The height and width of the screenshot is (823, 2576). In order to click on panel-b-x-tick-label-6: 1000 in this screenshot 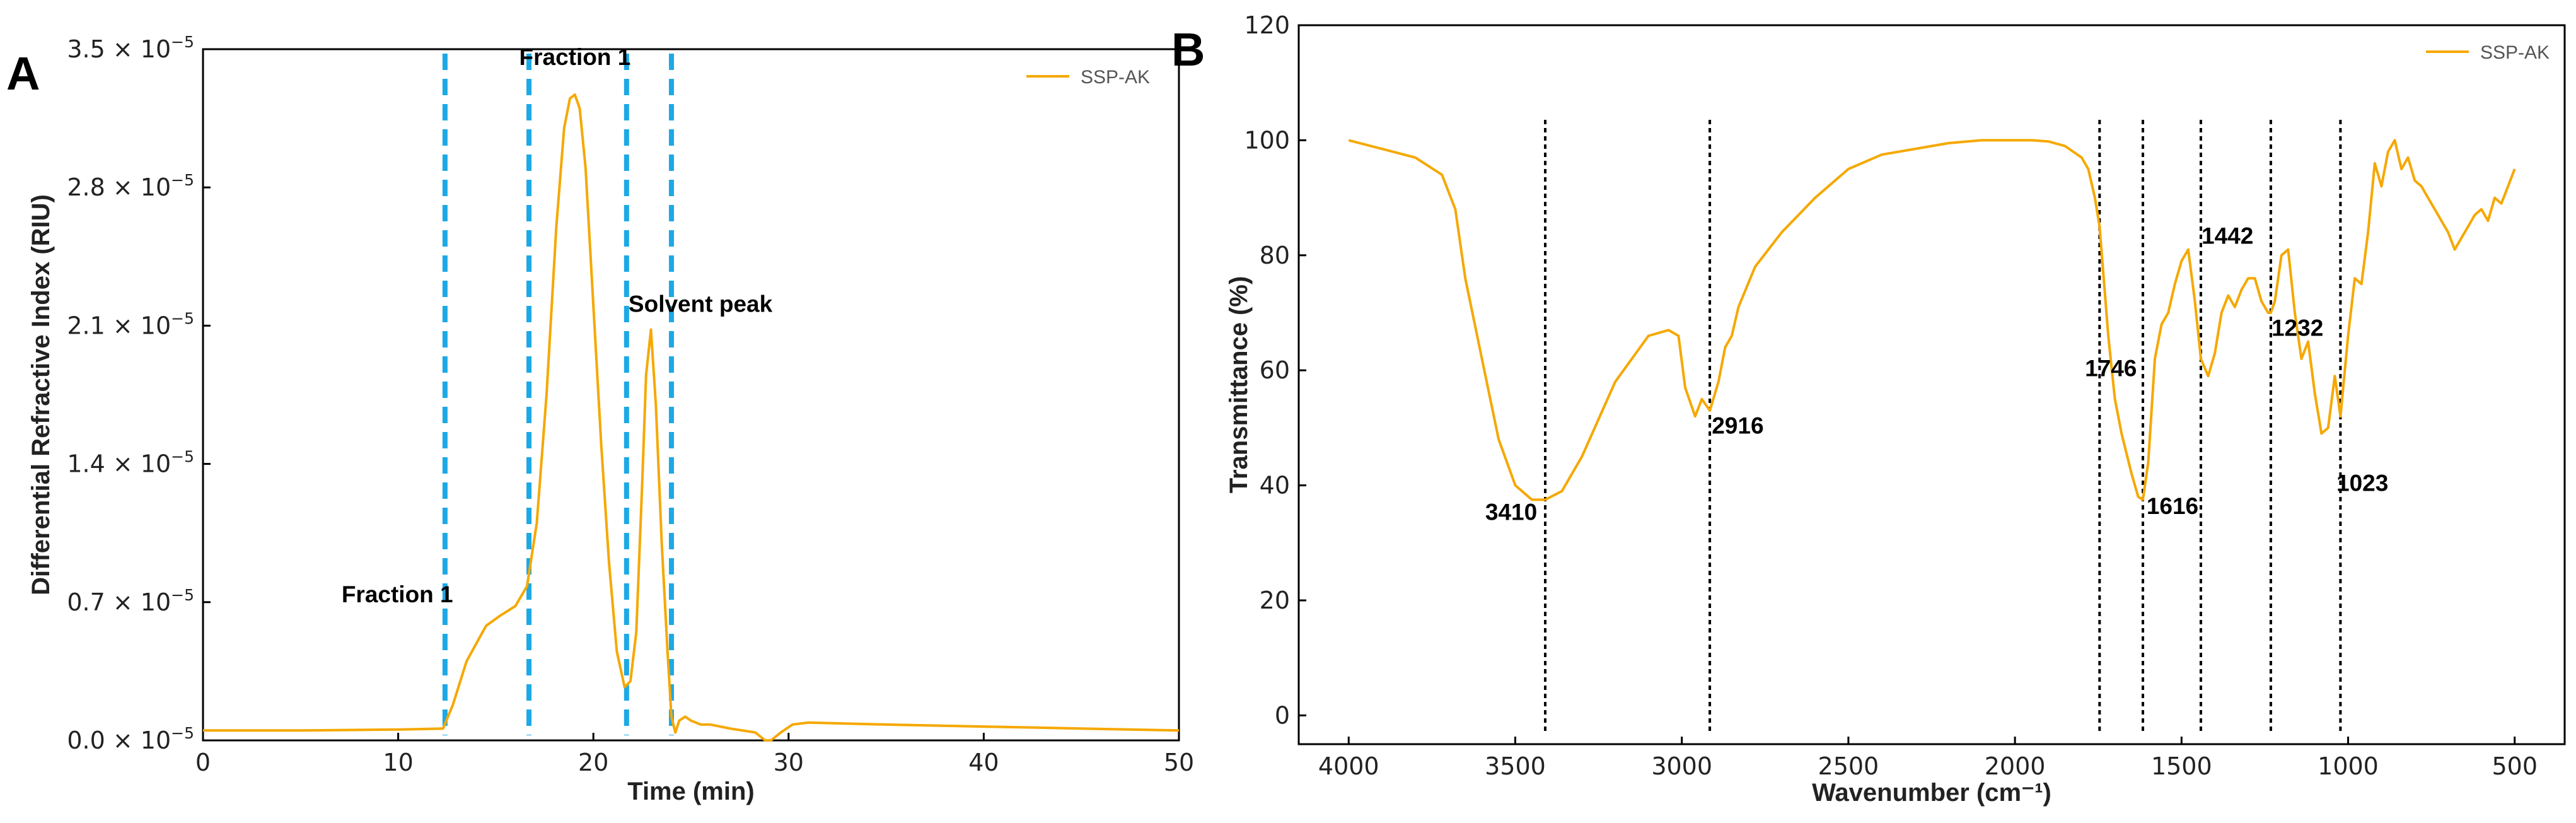, I will do `click(2349, 766)`.